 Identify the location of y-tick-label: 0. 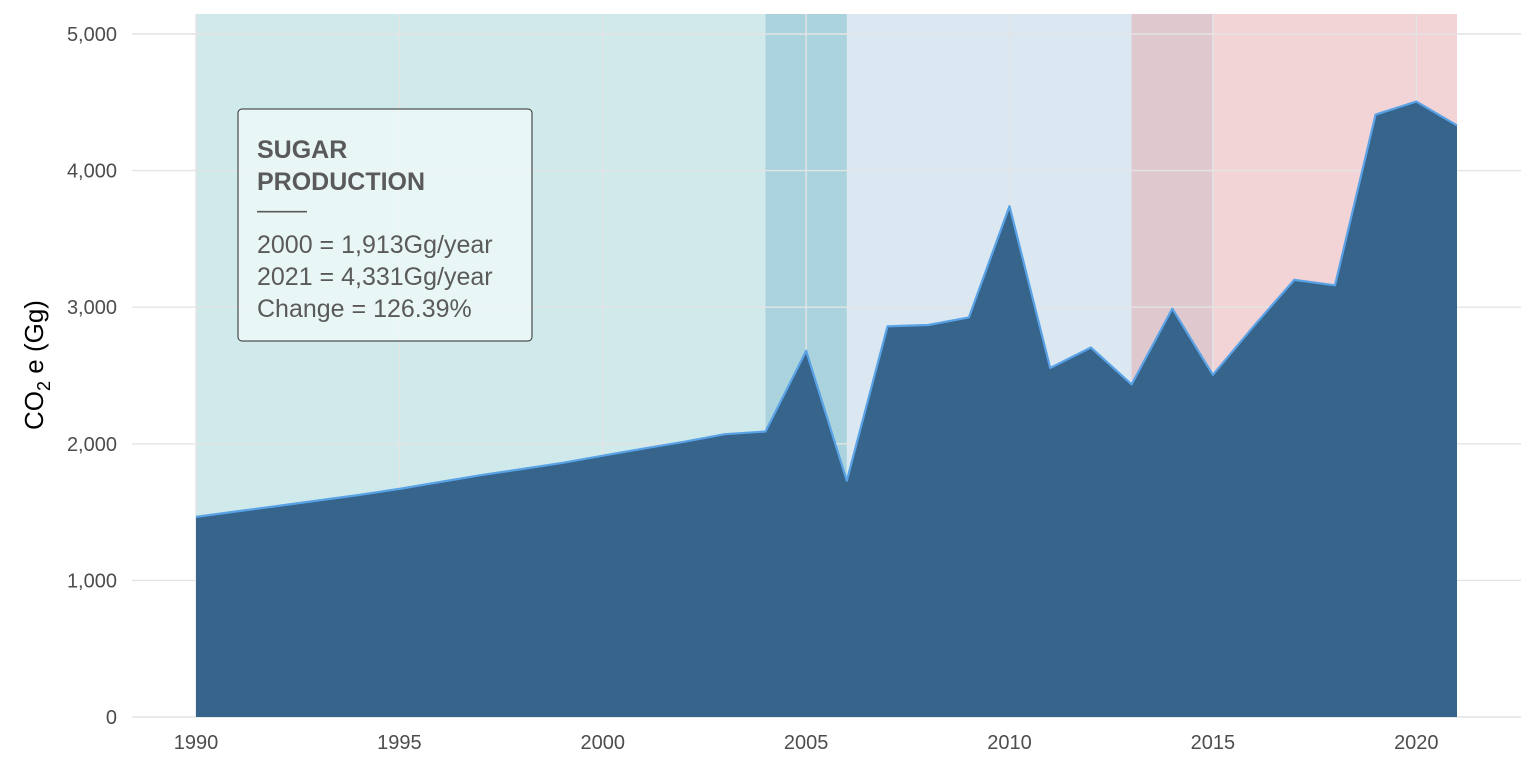
(111, 718).